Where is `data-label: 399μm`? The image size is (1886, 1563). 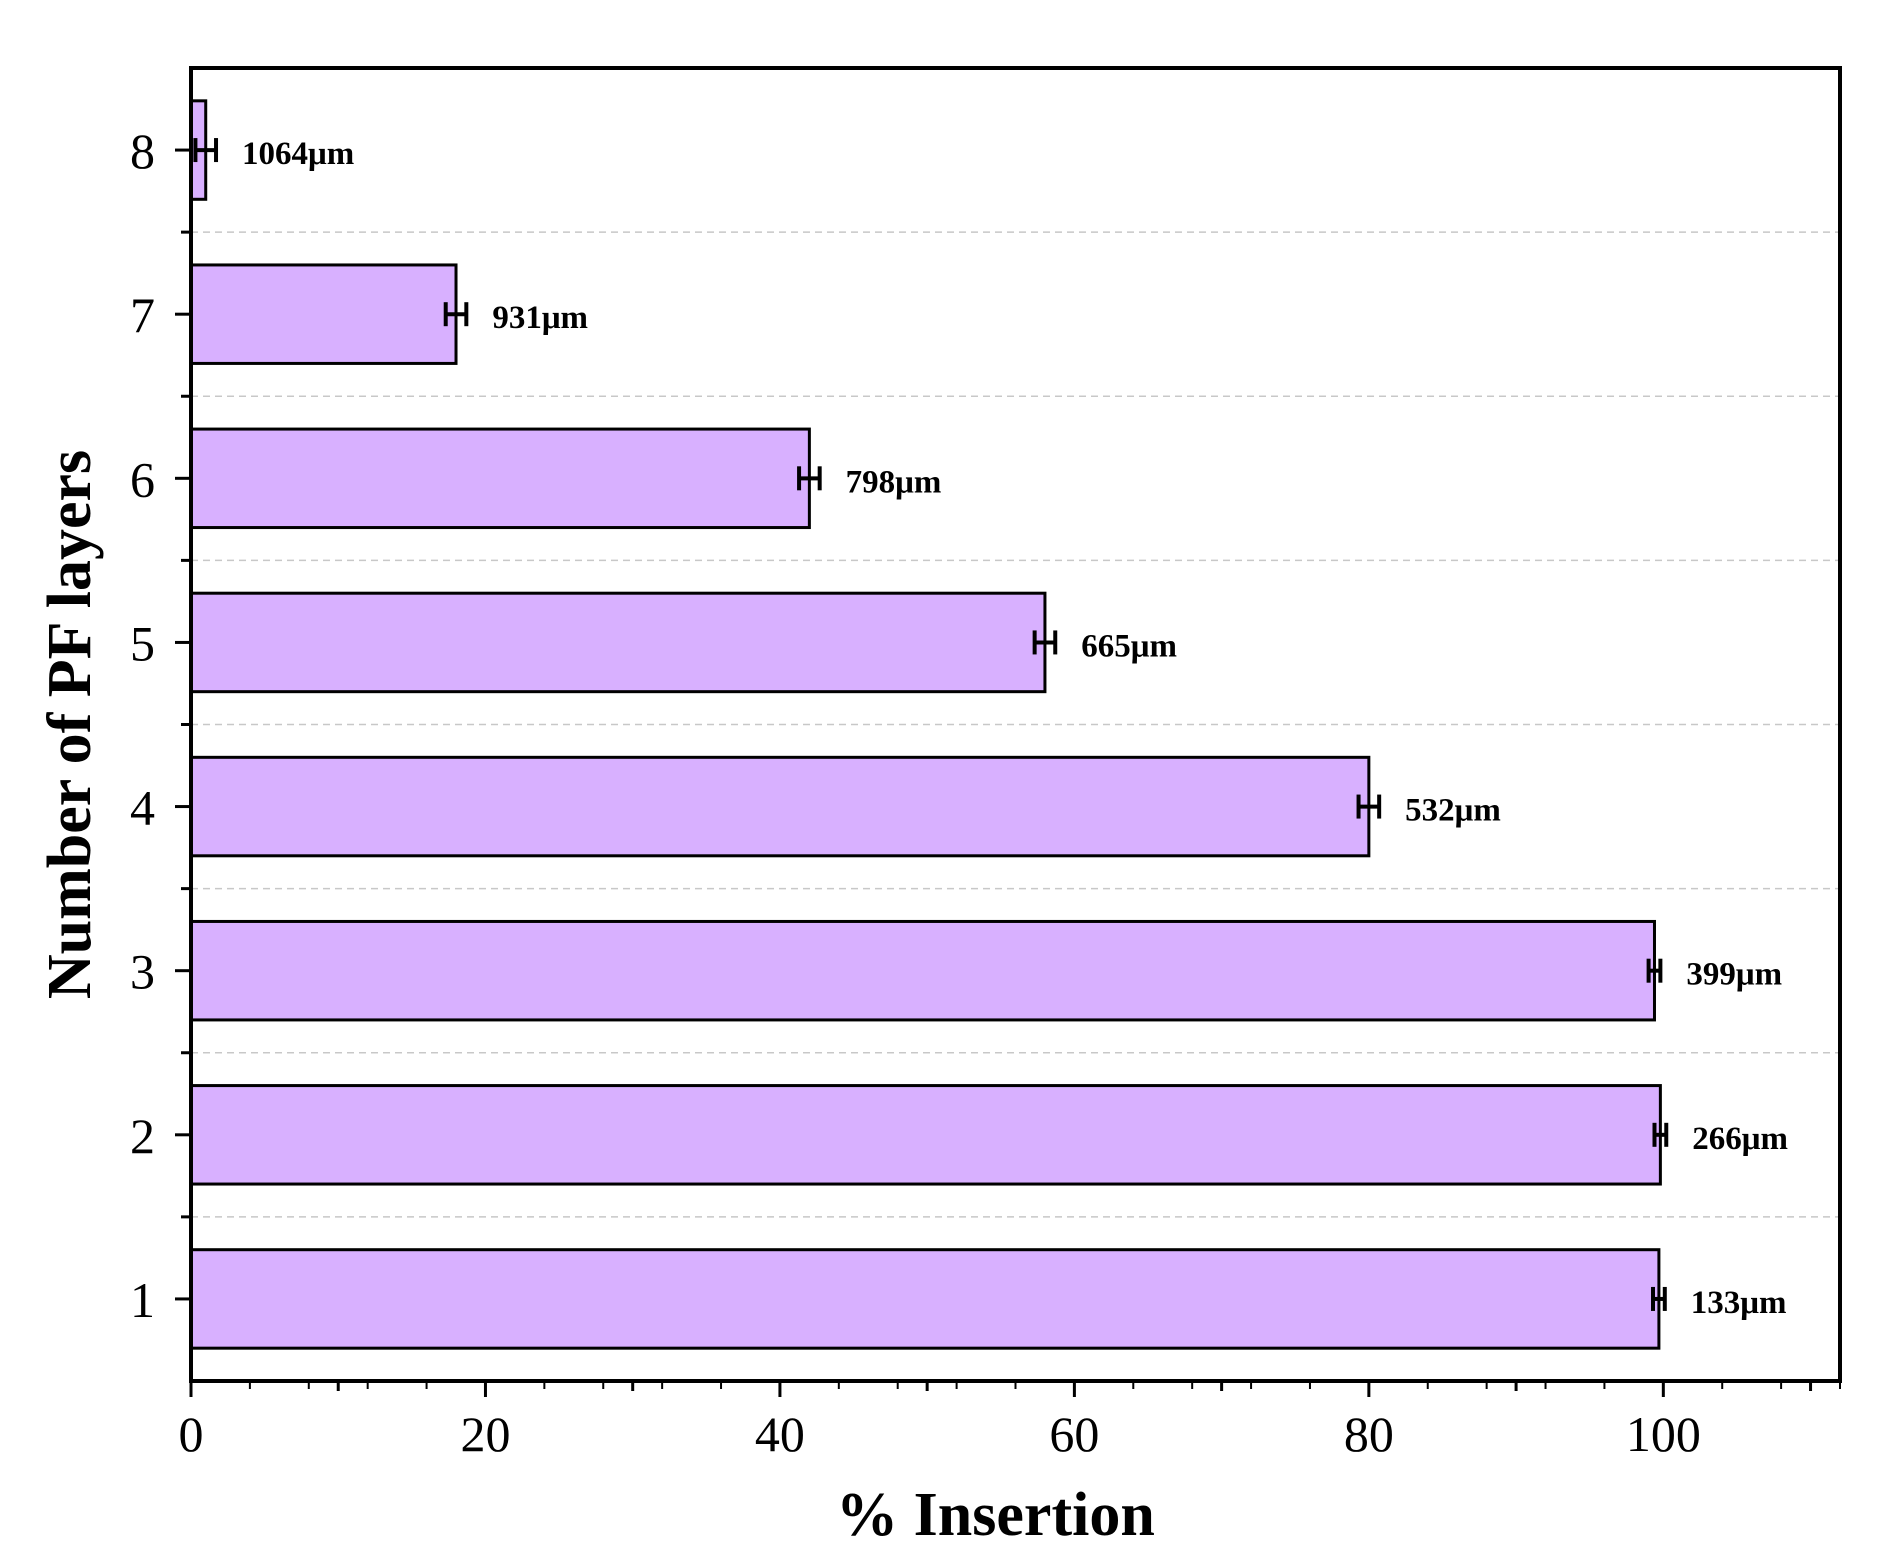 data-label: 399μm is located at coordinates (1734, 975).